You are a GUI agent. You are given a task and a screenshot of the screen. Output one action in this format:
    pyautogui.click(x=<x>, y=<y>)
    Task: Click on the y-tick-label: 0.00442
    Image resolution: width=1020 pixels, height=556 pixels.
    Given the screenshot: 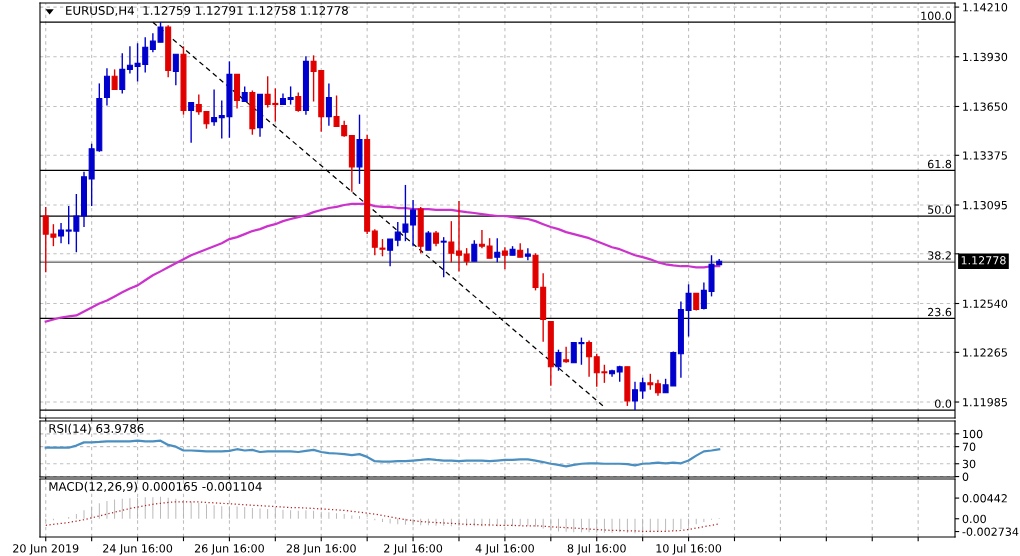 What is the action you would take?
    pyautogui.click(x=984, y=498)
    